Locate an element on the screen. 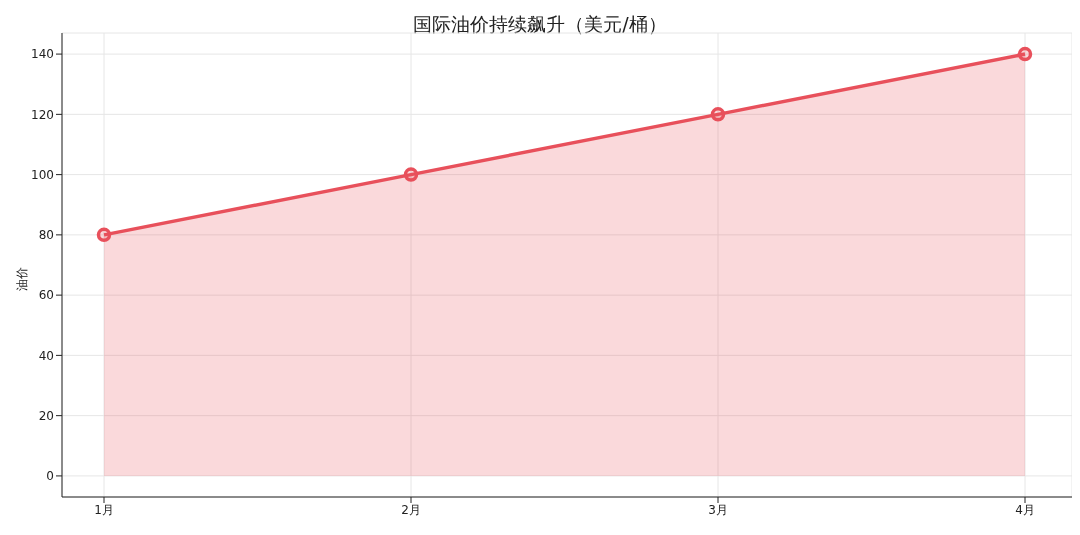 This screenshot has width=1080, height=535. chart-title: 国际油价持续飙升（美元/桶） is located at coordinates (540, 24).